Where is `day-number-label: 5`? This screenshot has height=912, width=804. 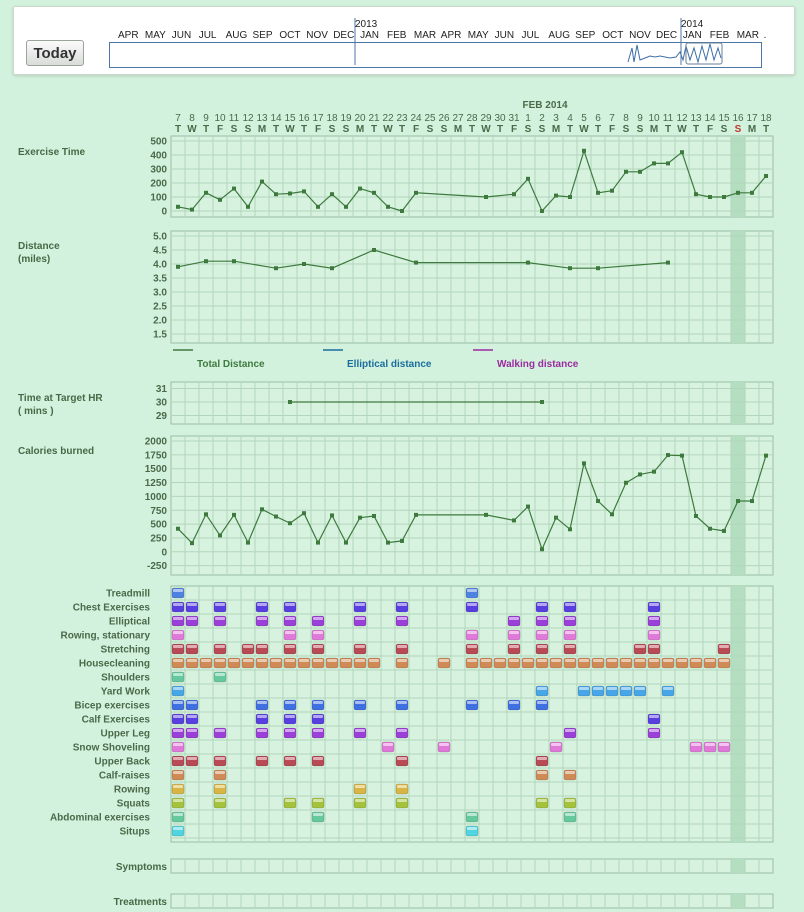 day-number-label: 5 is located at coordinates (584, 118).